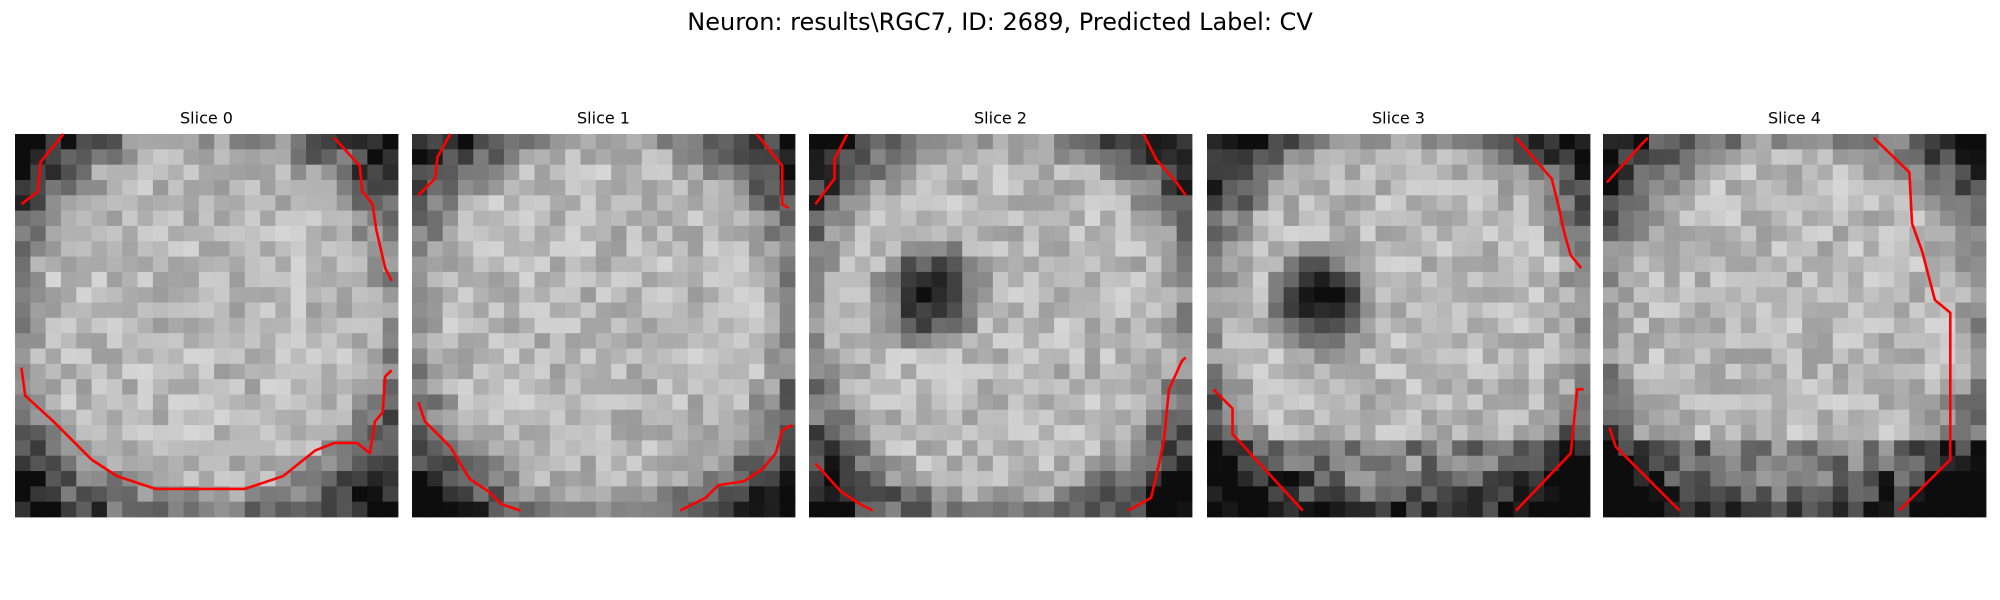 Image resolution: width=2000 pixels, height=600 pixels. What do you see at coordinates (1398, 118) in the screenshot?
I see `panel-title: Slice 3` at bounding box center [1398, 118].